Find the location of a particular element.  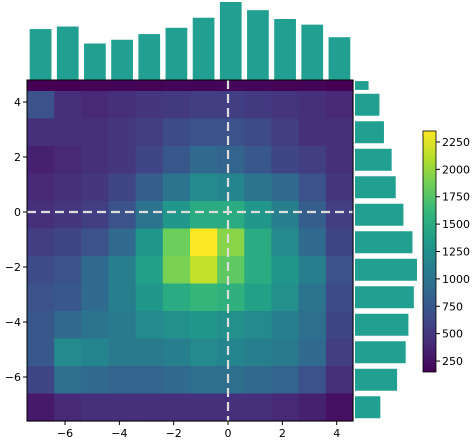

colorbar-tick-label: 2000 is located at coordinates (456, 169).